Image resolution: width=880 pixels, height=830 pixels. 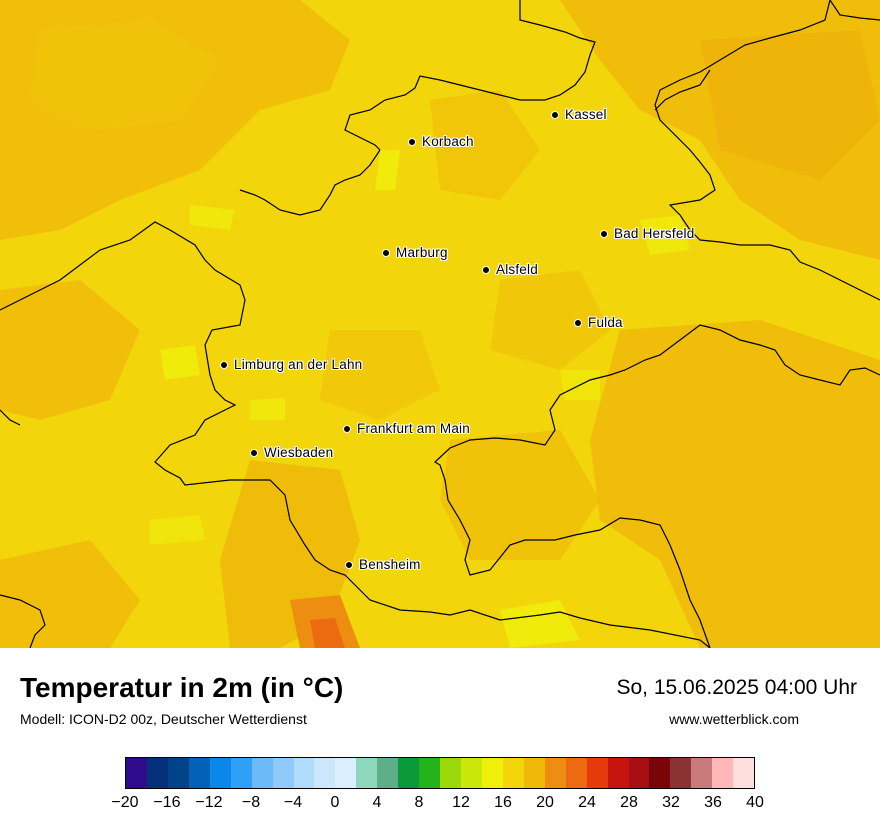 I want to click on city-marker: Bad Hersfeld, so click(x=647, y=233).